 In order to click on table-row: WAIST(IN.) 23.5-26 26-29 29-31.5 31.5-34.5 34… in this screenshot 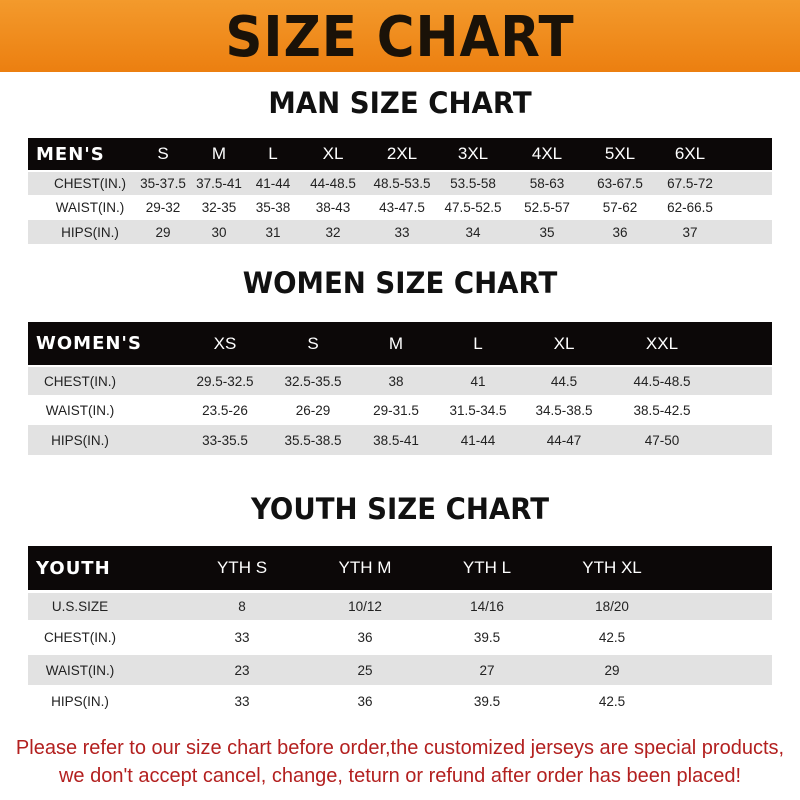, I will do `click(400, 410)`.